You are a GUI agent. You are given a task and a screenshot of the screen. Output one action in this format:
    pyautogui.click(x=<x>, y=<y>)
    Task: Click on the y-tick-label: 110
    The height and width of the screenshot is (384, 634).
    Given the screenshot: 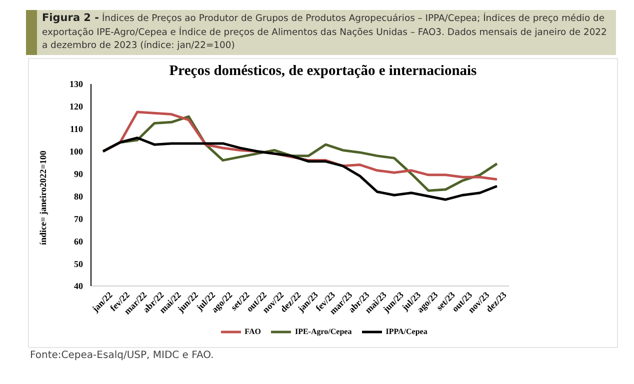 What is the action you would take?
    pyautogui.click(x=77, y=129)
    